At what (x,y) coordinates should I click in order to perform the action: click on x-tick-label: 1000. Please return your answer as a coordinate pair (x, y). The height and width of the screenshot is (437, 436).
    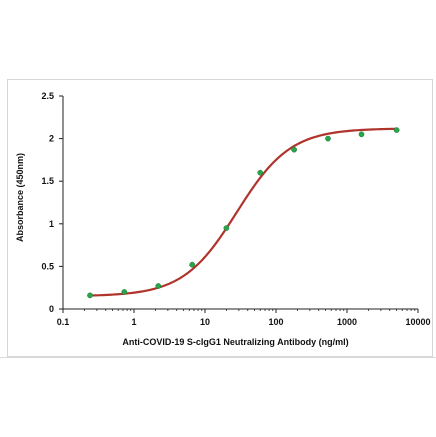
    Looking at the image, I should click on (347, 322).